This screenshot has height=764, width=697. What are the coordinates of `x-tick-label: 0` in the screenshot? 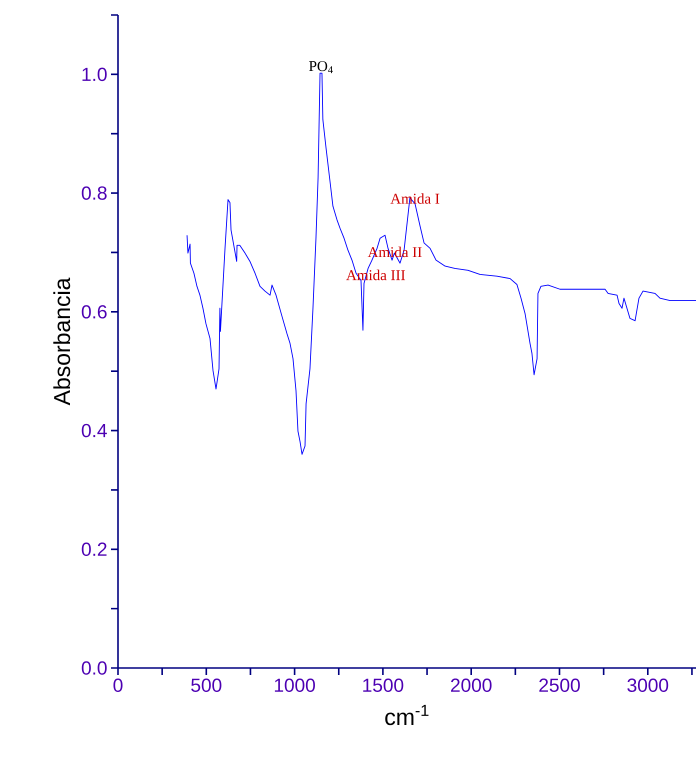 It's located at (118, 685).